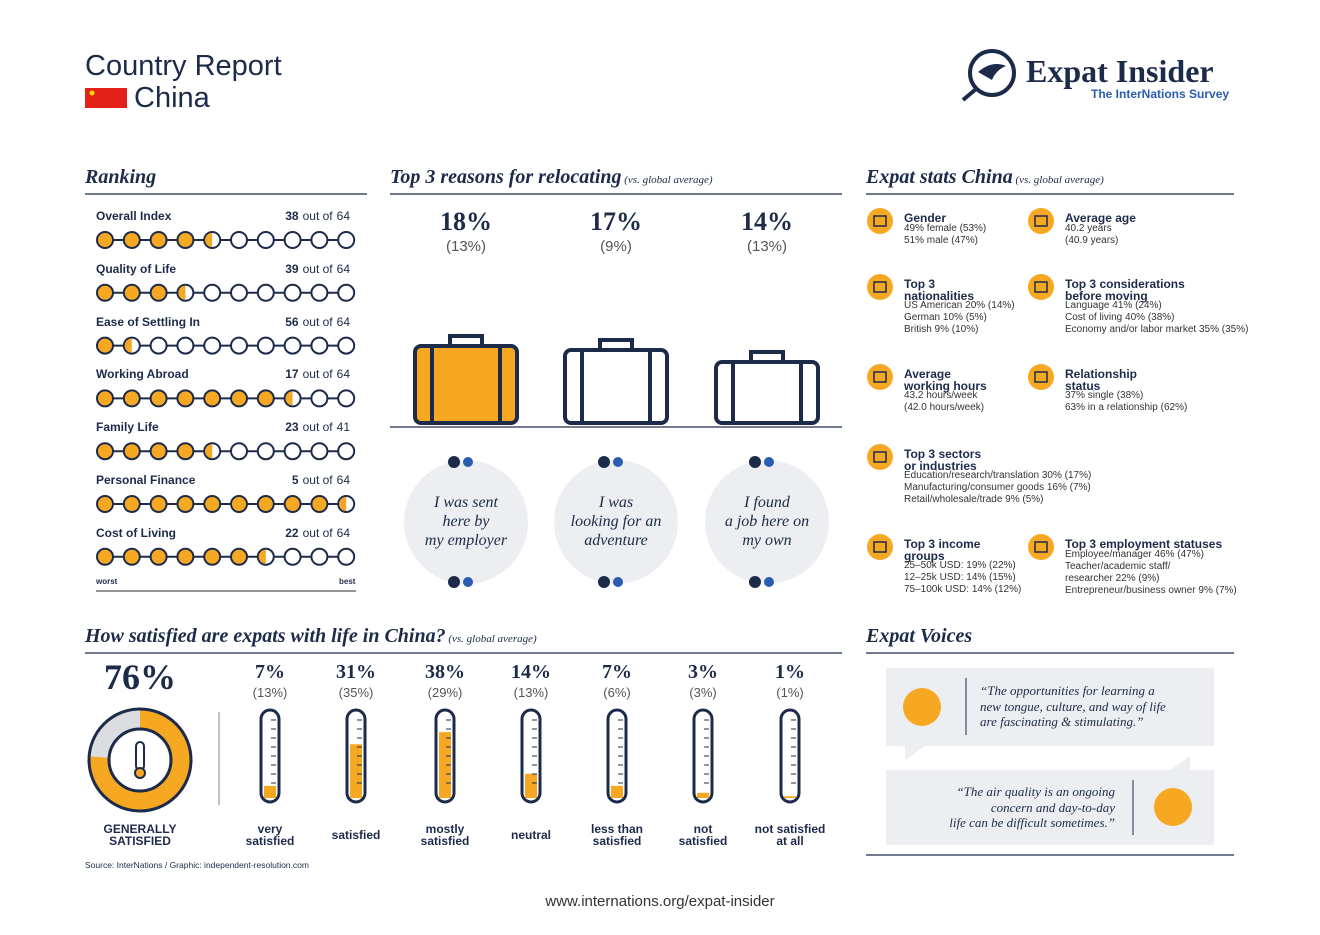 Image resolution: width=1320 pixels, height=935 pixels. Describe the element at coordinates (466, 540) in the screenshot. I see `reason-quote: my employer` at that location.